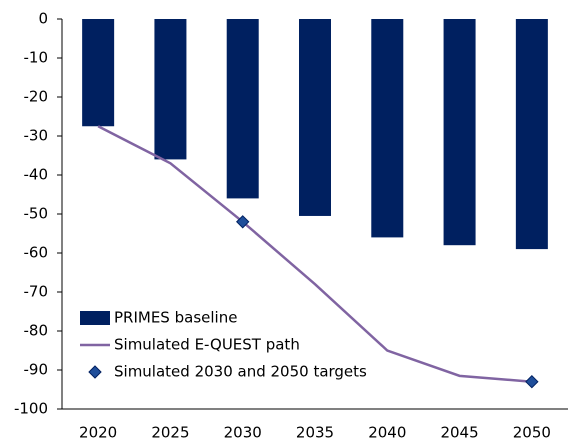 The height and width of the screenshot is (448, 587). I want to click on y-tick-label: -60, so click(36, 253).